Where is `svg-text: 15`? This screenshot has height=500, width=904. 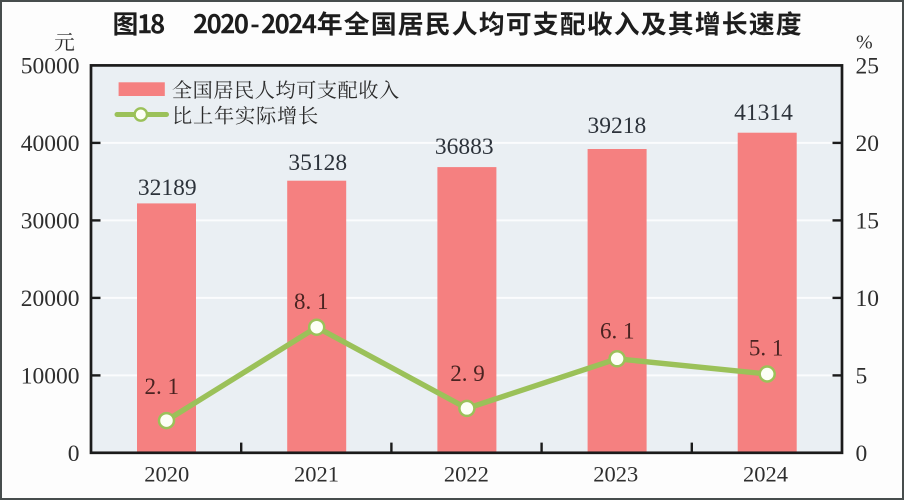
svg-text: 15 is located at coordinates (868, 221).